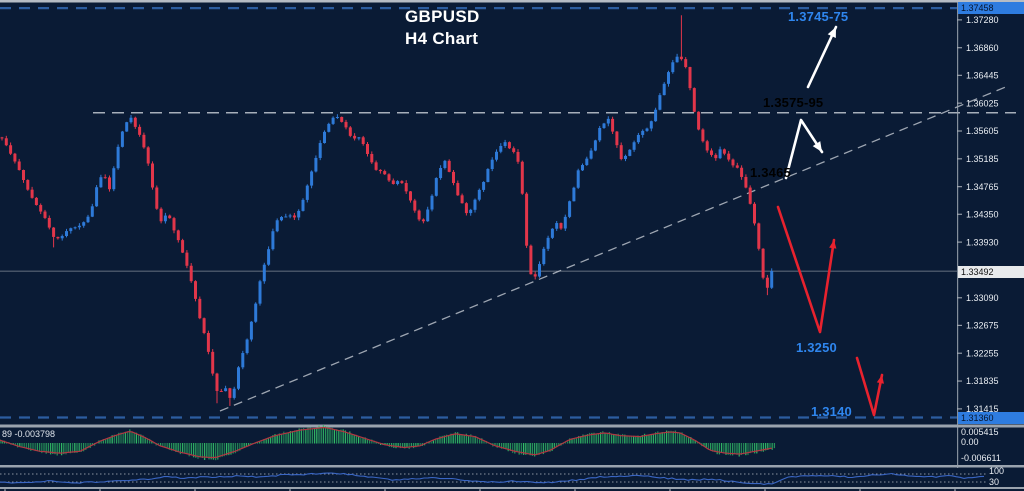  What do you see at coordinates (982, 214) in the screenshot?
I see `svg-text: 1.34350` at bounding box center [982, 214].